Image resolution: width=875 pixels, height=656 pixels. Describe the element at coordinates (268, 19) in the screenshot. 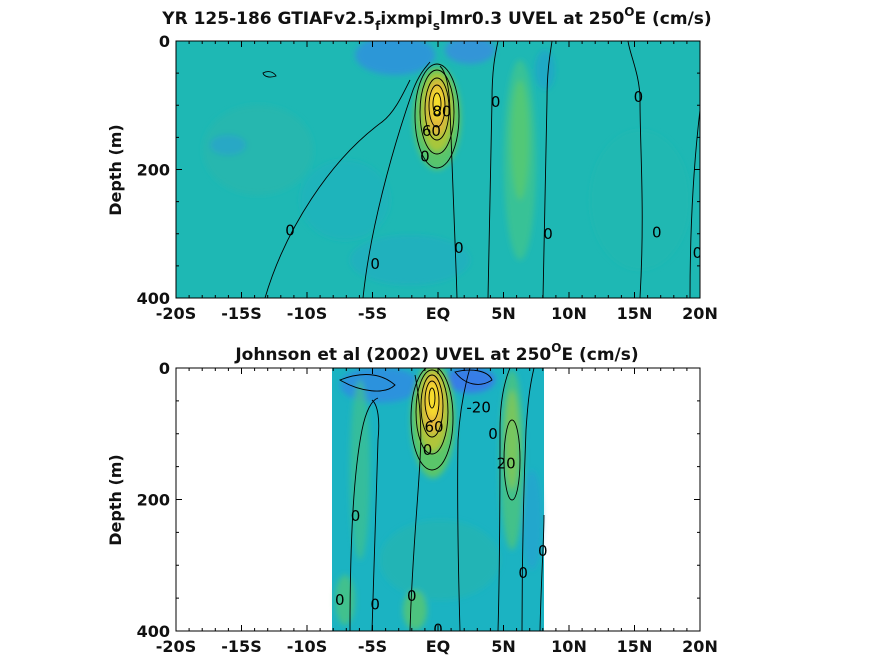

I see `title-part-main: YR 125-186 GTIAFv2.5` at that location.